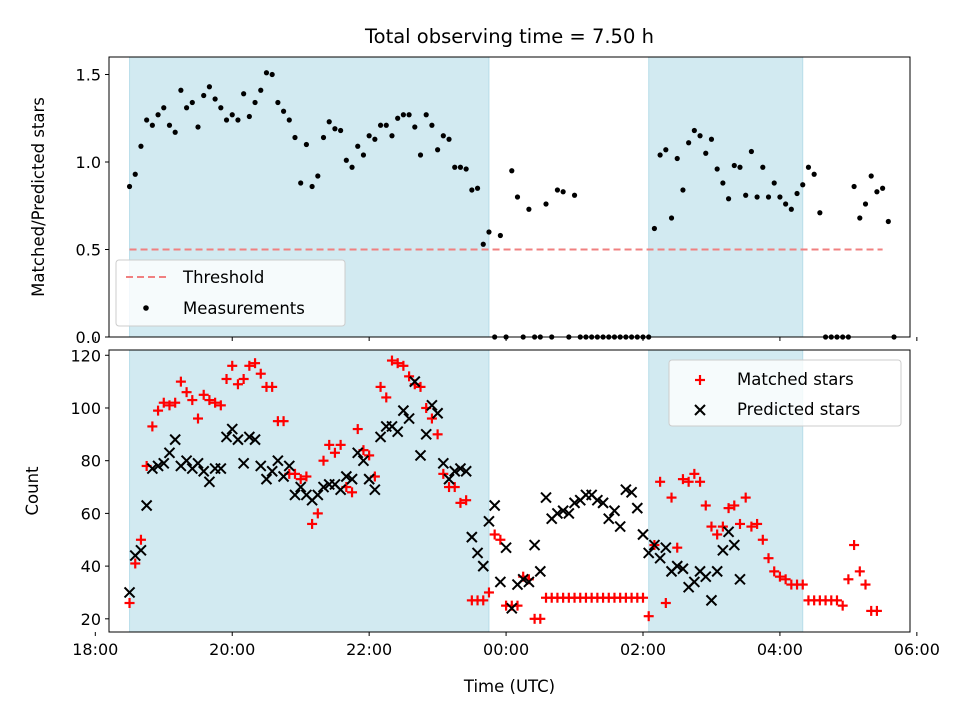 This screenshot has width=960, height=724. What do you see at coordinates (780, 649) in the screenshot?
I see `x-tick-label: 04:00` at bounding box center [780, 649].